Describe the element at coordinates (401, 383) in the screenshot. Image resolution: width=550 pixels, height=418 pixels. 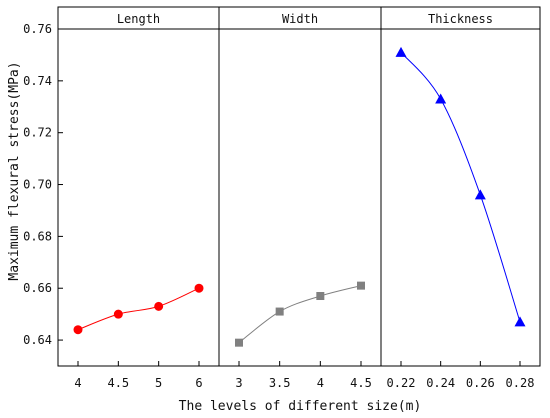
I see `x-tick-label: 0.22` at that location.